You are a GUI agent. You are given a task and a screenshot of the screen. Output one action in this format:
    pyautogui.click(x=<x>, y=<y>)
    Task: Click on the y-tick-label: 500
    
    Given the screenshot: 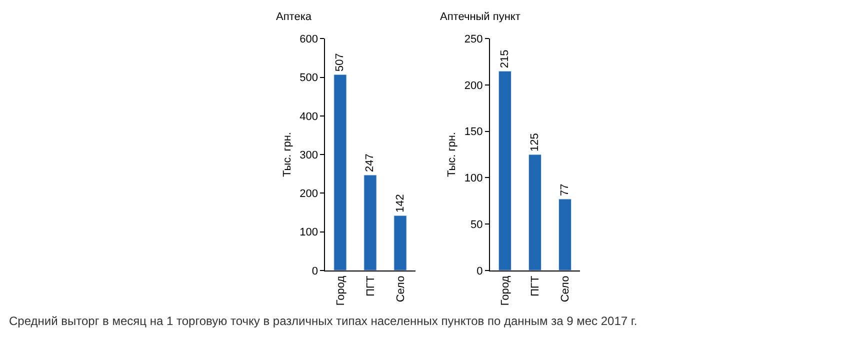 What is the action you would take?
    pyautogui.click(x=309, y=78)
    